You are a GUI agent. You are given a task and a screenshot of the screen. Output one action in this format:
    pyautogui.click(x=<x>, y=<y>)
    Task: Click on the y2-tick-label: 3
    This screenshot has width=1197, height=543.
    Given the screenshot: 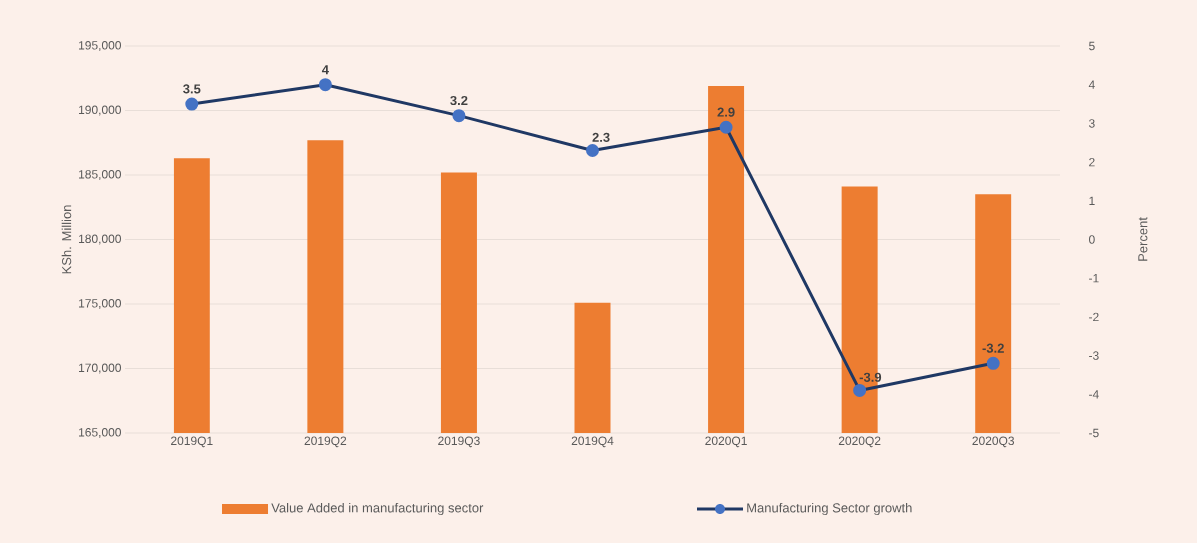 What is the action you would take?
    pyautogui.click(x=1091, y=123)
    